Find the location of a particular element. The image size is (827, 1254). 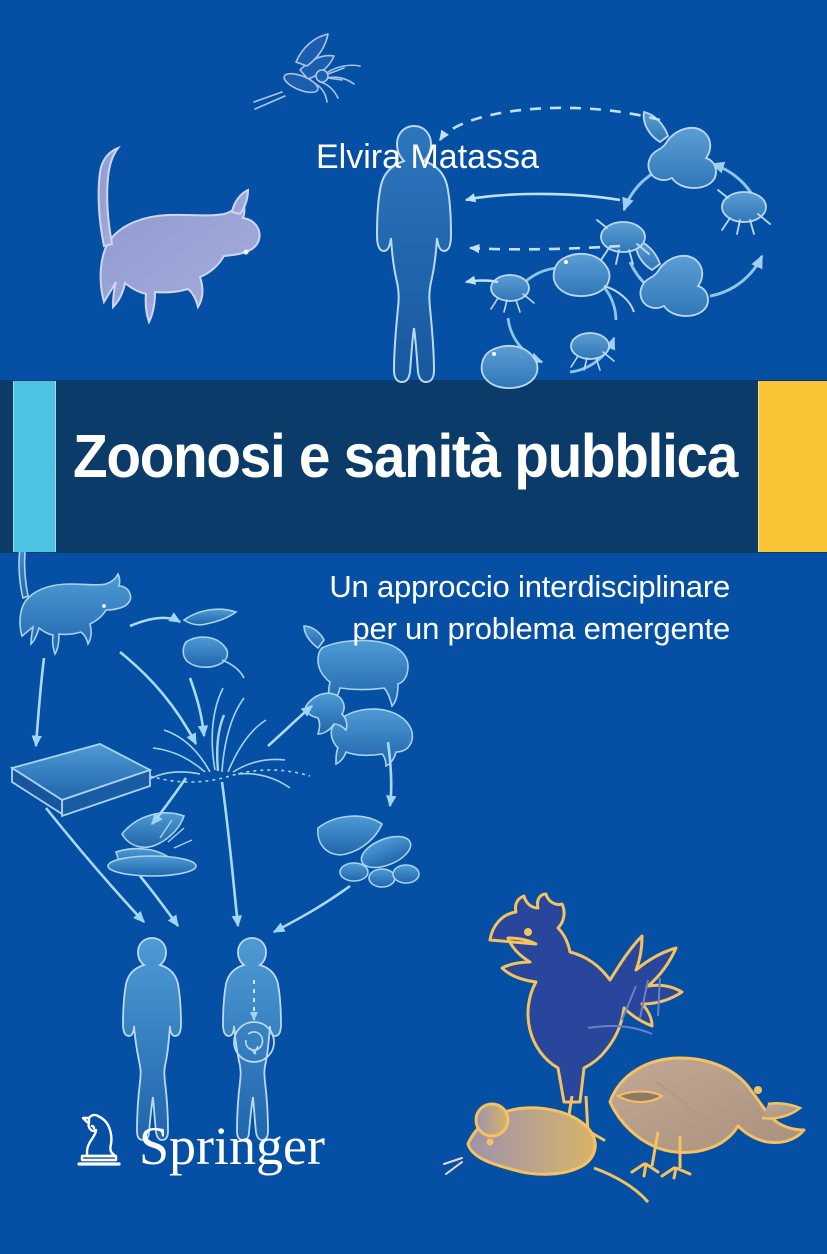

subtitle-line-1: Un approccio interdisciplinare is located at coordinates (529, 586).